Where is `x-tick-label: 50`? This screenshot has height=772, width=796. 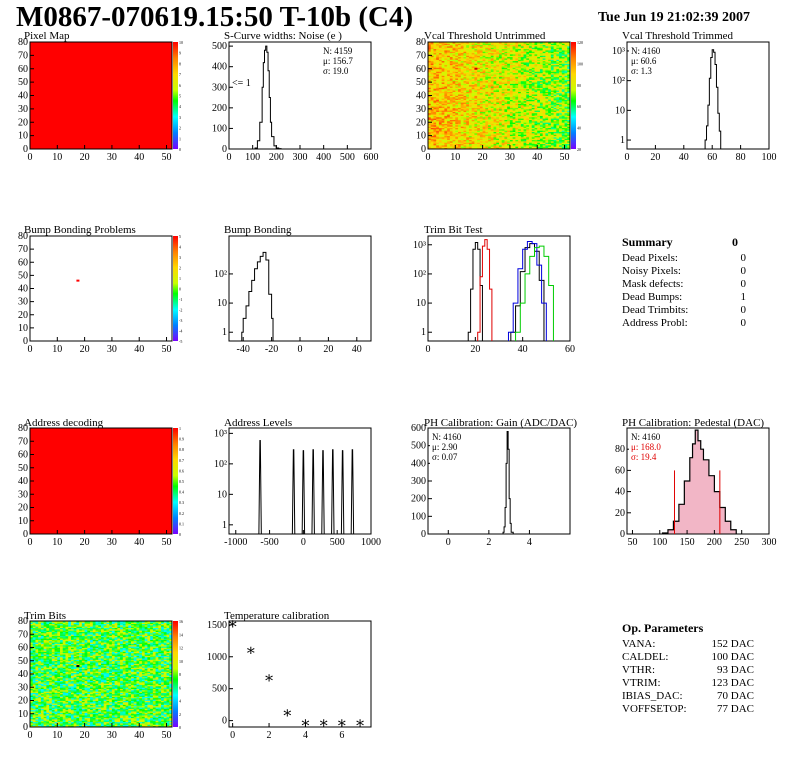
x-tick-label: 50 is located at coordinates (167, 349).